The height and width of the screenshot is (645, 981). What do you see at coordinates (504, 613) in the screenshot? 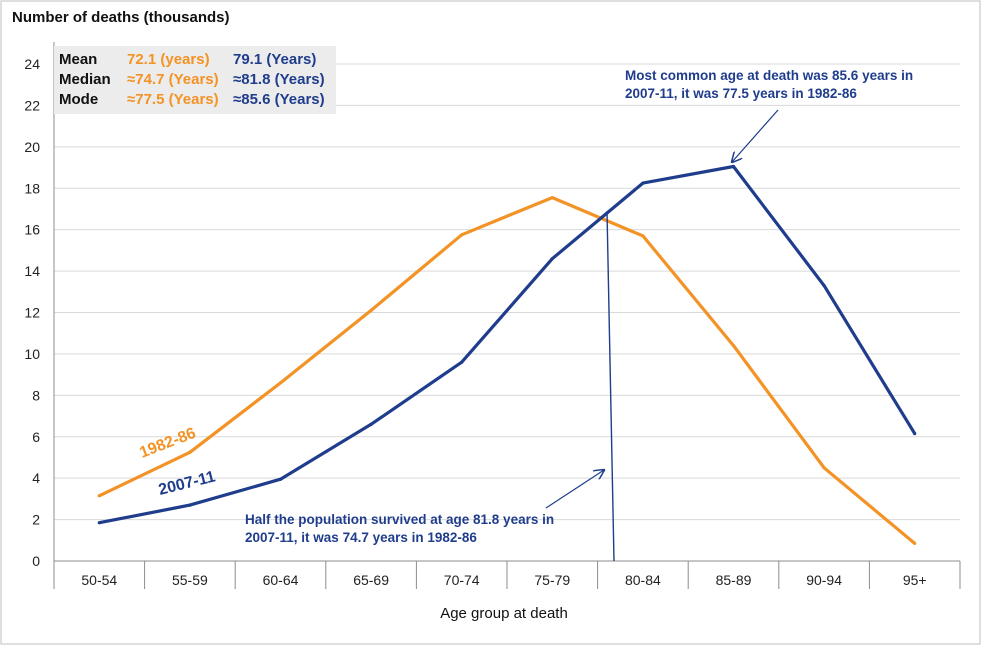
I see `x-axis-title: Age group at death` at bounding box center [504, 613].